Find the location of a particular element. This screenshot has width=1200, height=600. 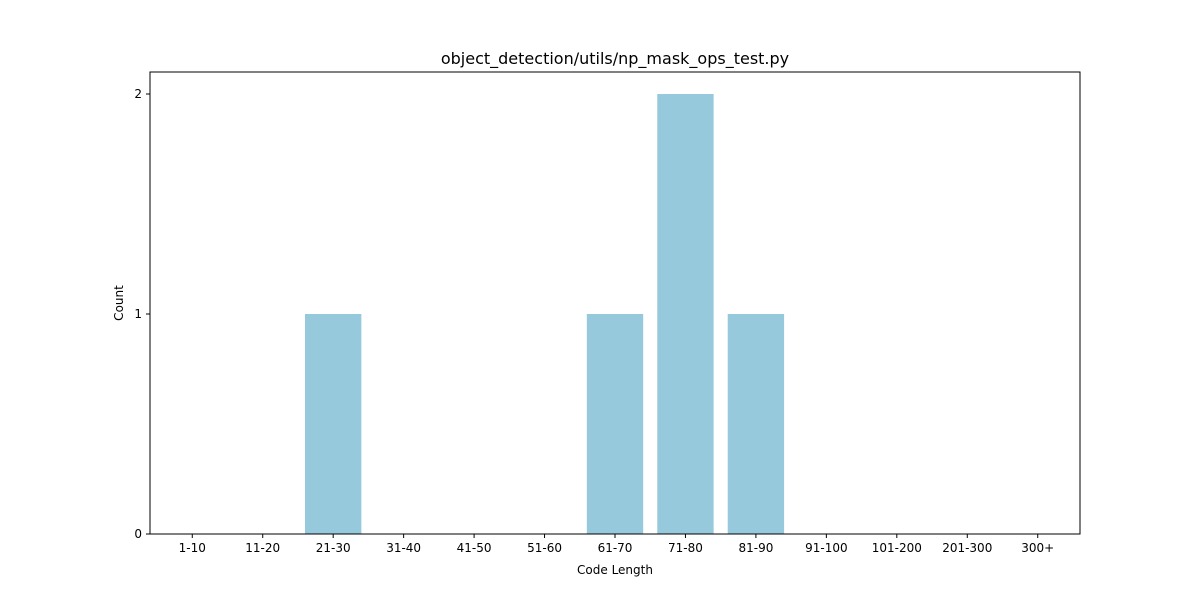

y-axis-title: Count is located at coordinates (119, 303).